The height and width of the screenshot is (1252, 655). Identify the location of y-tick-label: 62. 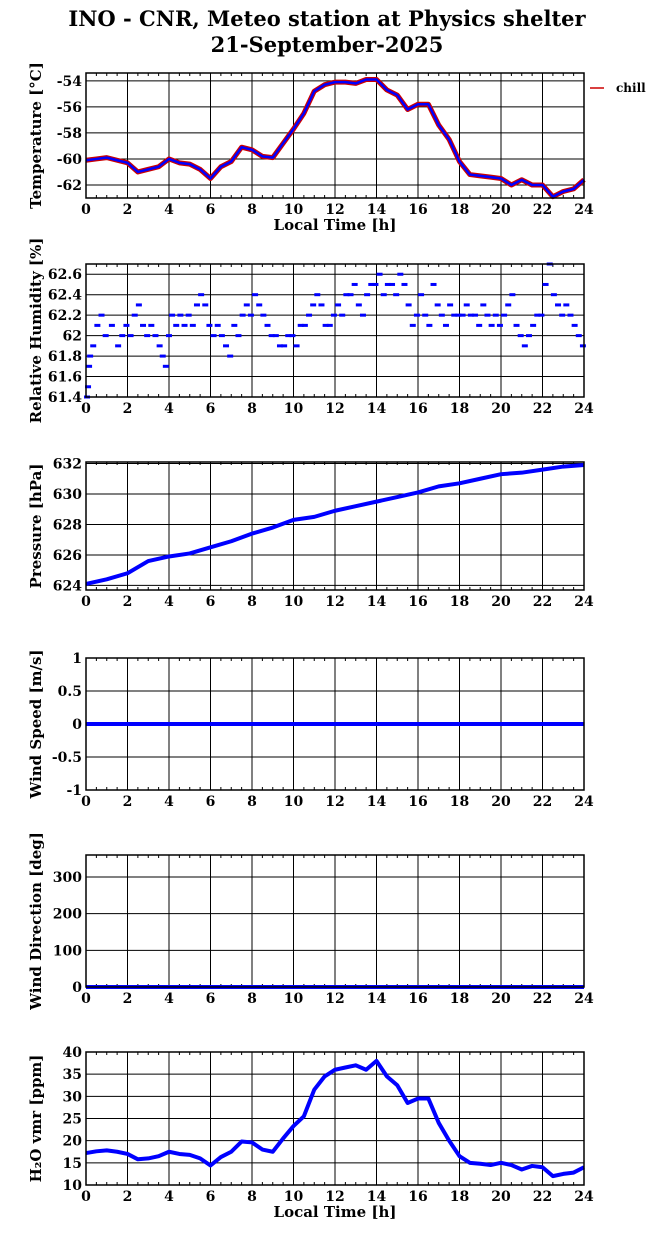
(72, 337).